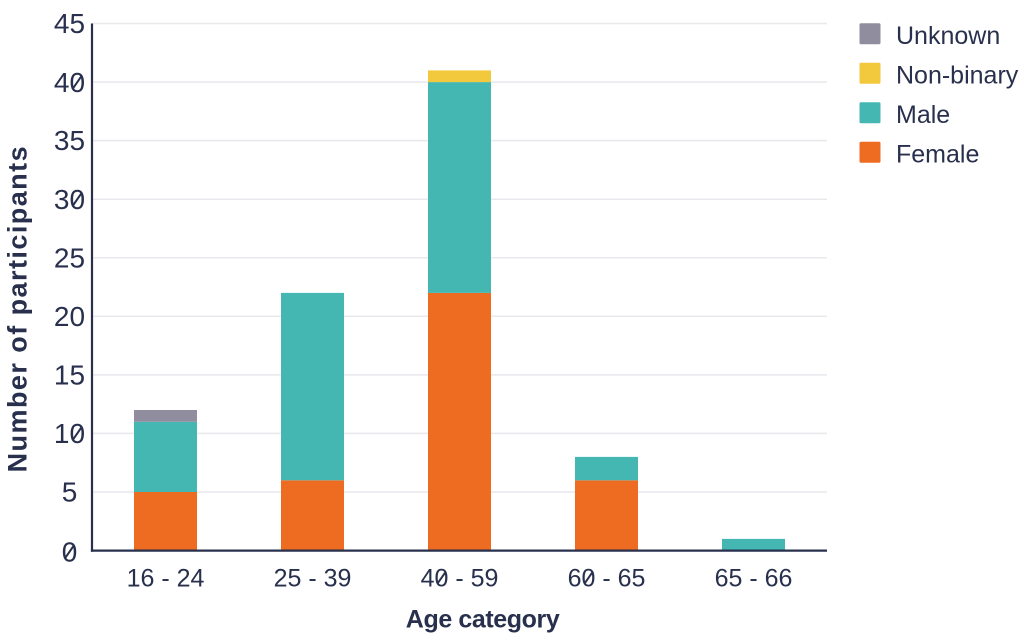  What do you see at coordinates (69, 433) in the screenshot?
I see `svg-text: 10` at bounding box center [69, 433].